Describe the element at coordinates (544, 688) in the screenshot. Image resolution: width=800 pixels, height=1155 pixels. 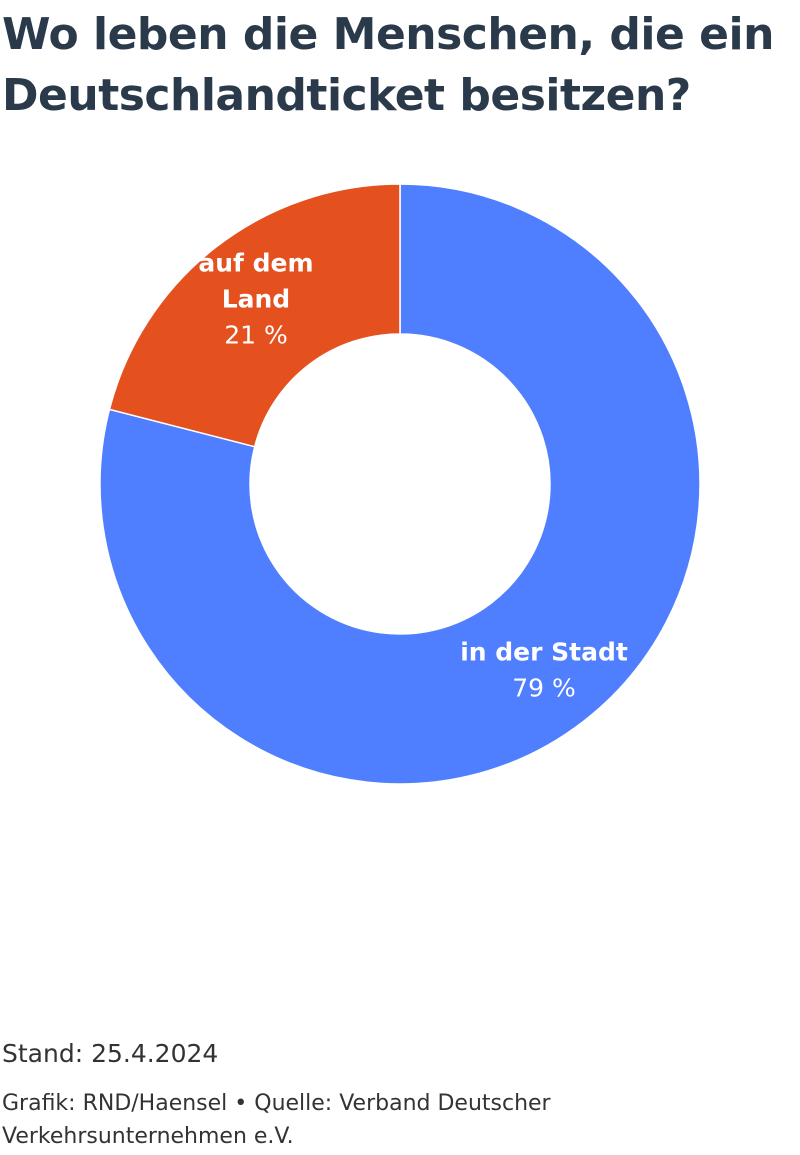
I see `slice-value-in-der-stadt: 79 %` at that location.